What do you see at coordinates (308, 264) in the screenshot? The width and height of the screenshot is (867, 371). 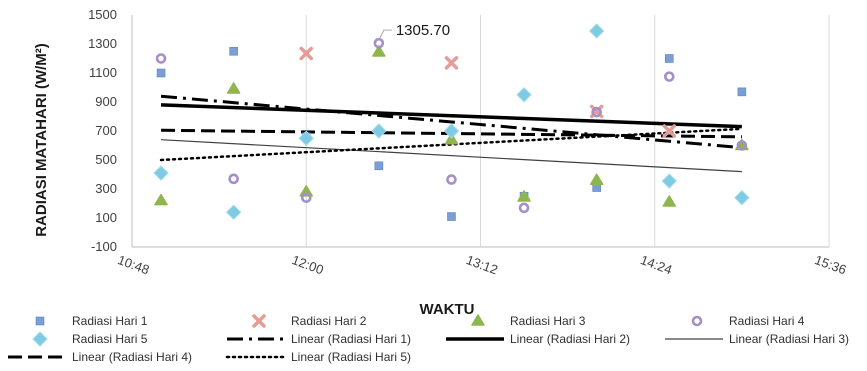 I see `x-tick-label: 12:00` at bounding box center [308, 264].